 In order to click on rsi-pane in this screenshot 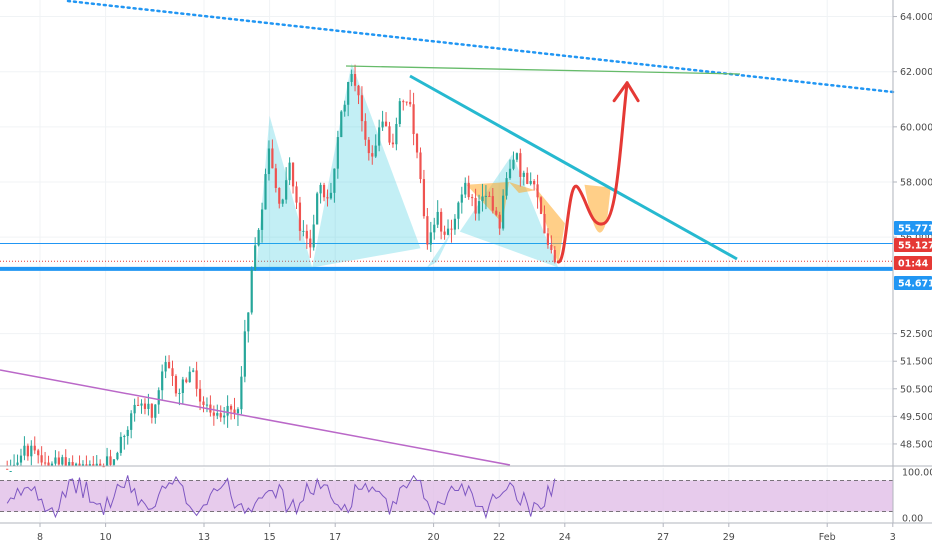, I will do `click(446, 497)`.